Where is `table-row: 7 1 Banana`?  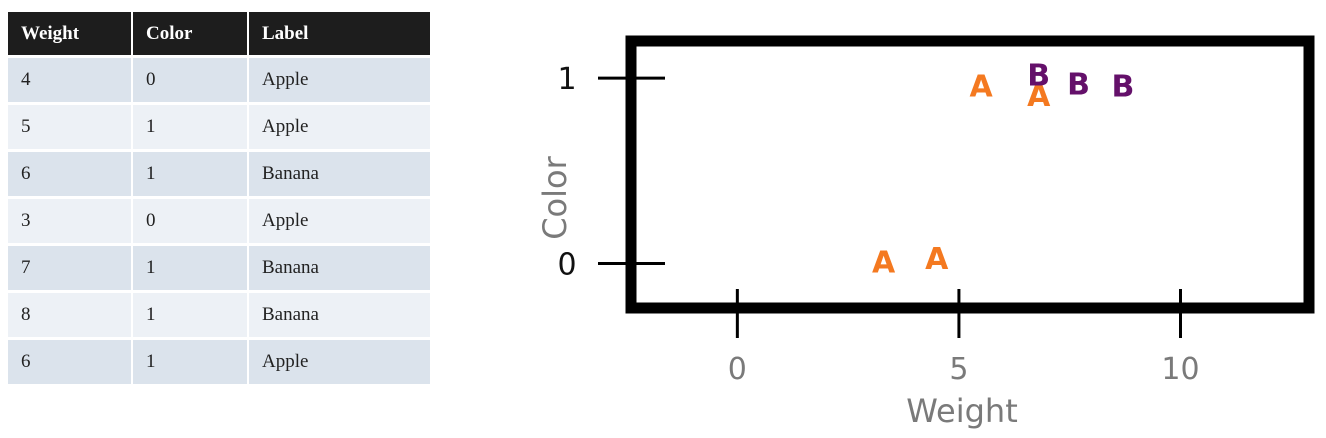 table-row: 7 1 Banana is located at coordinates (219, 268).